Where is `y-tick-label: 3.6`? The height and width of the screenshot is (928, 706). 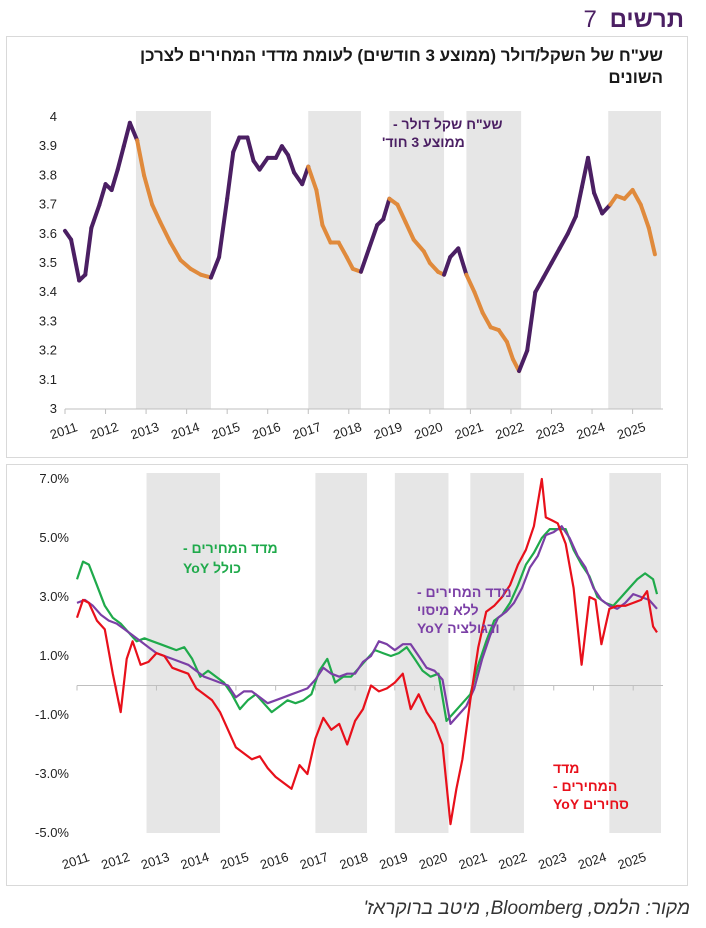 y-tick-label: 3.6 is located at coordinates (48, 233).